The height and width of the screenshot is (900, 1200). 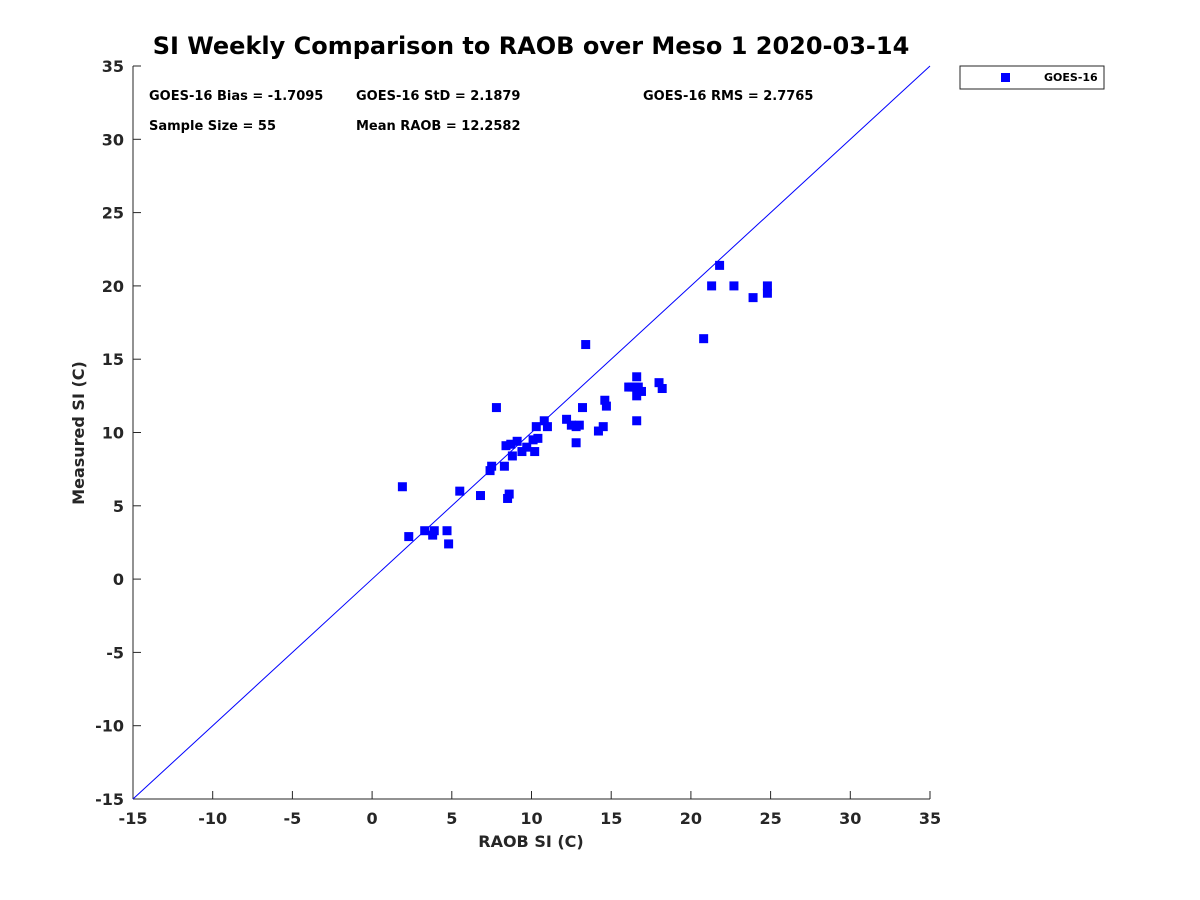 I want to click on legend: GOES-16, so click(x=1032, y=77).